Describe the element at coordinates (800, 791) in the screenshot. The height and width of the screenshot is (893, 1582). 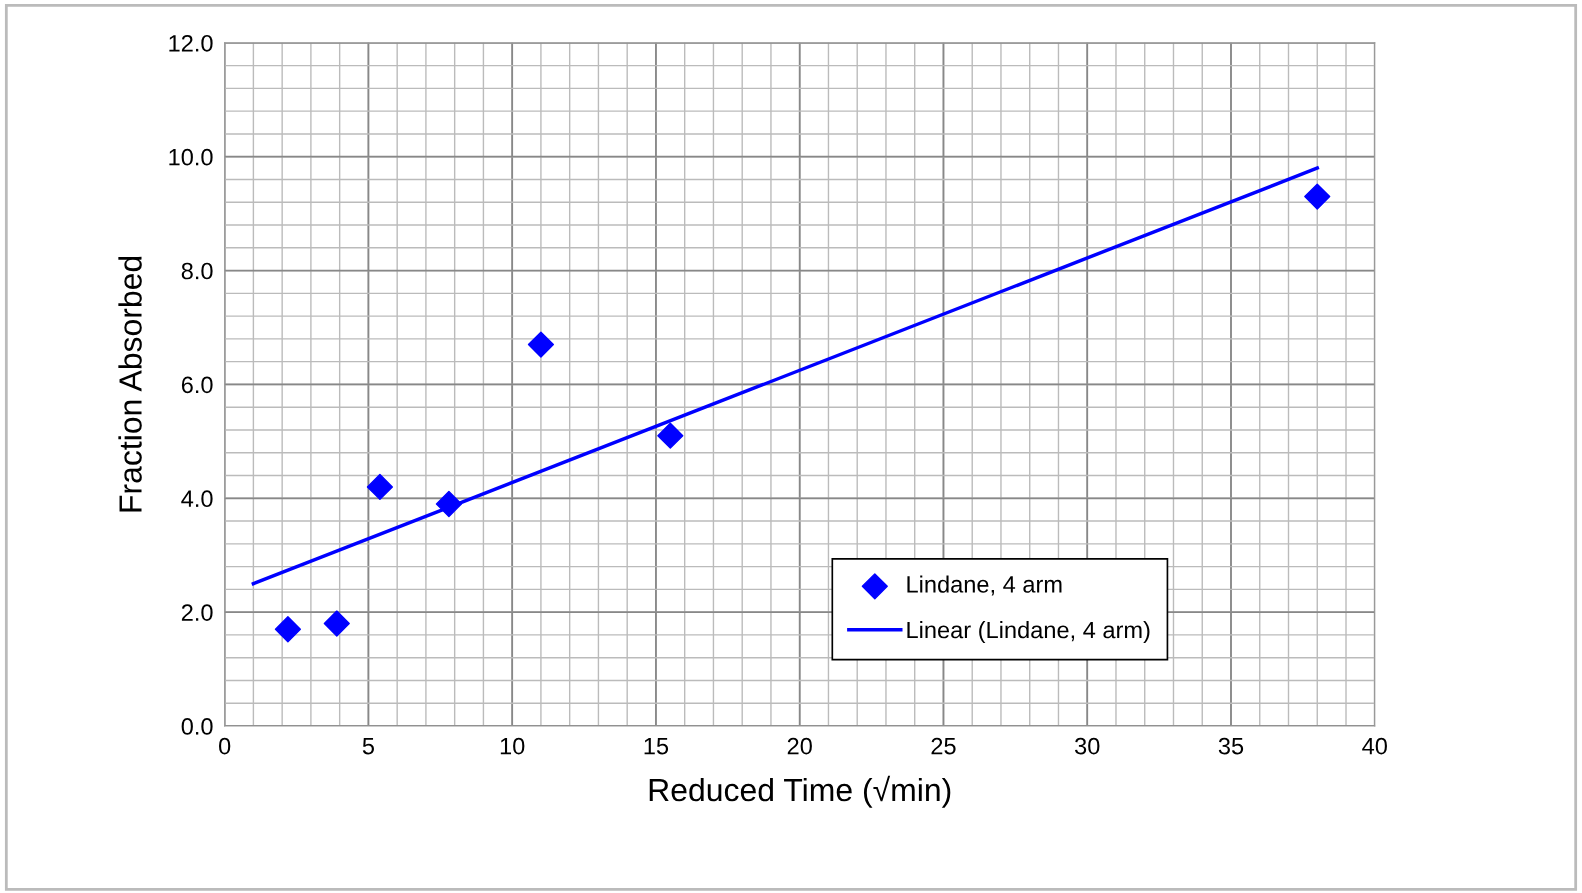
I see `x-axis-title: Reduced Time (√min)` at that location.